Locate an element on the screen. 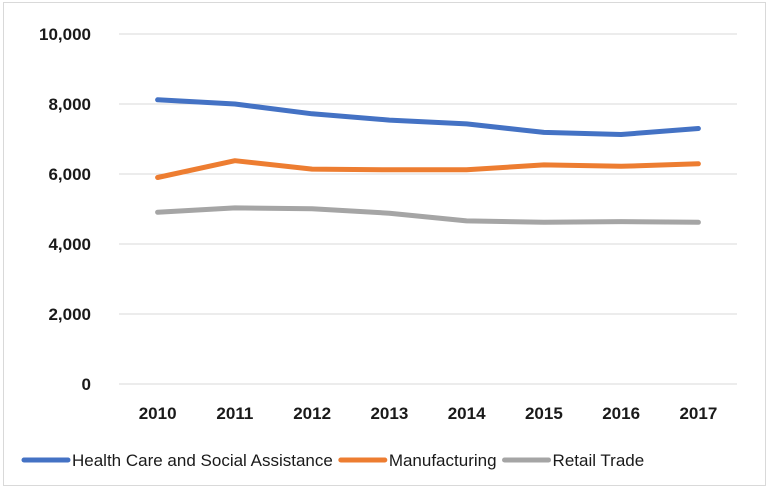  x-tick-label: 2010 is located at coordinates (158, 413).